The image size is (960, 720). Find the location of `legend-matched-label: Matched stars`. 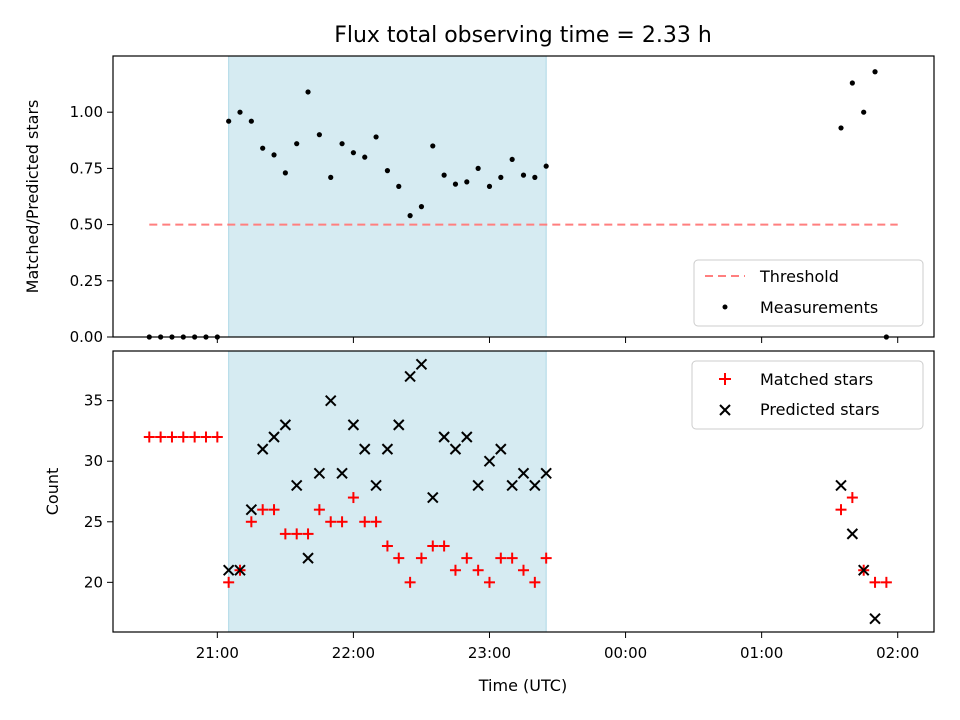

legend-matched-label: Matched stars is located at coordinates (816, 379).